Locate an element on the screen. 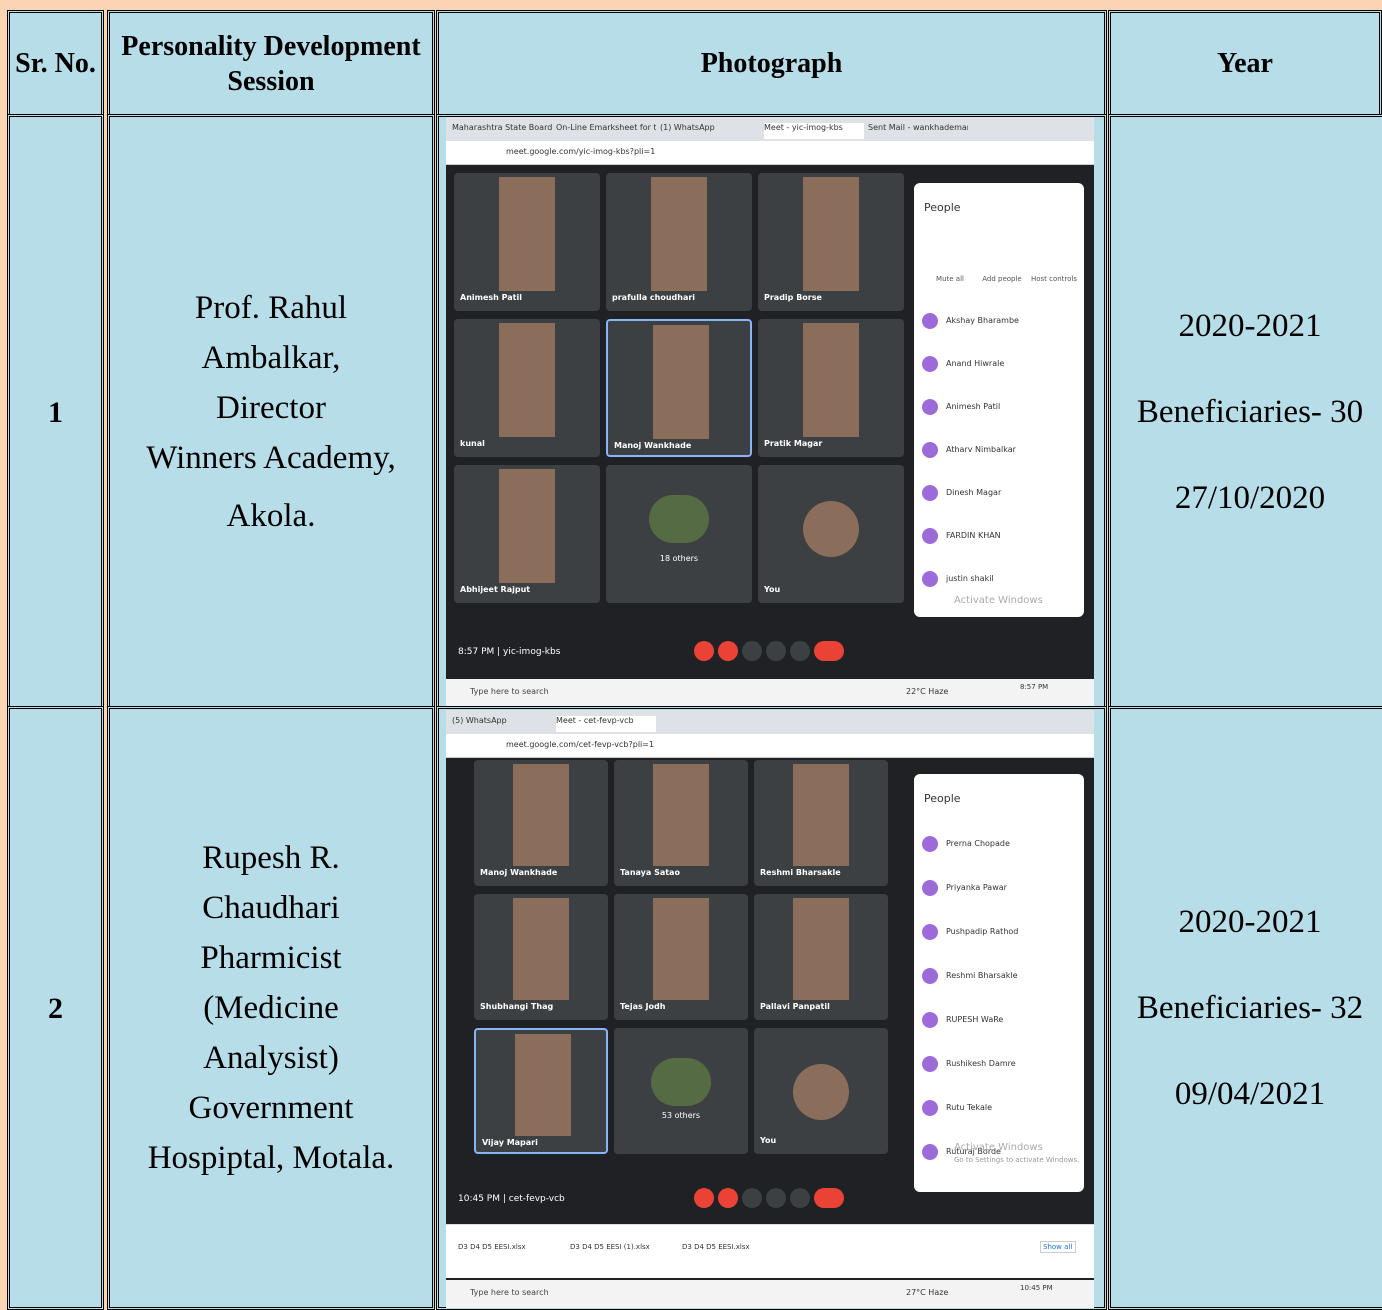 Image resolution: width=1382 pixels, height=1310 pixels. year-line: 2020-2021 is located at coordinates (1250, 922).